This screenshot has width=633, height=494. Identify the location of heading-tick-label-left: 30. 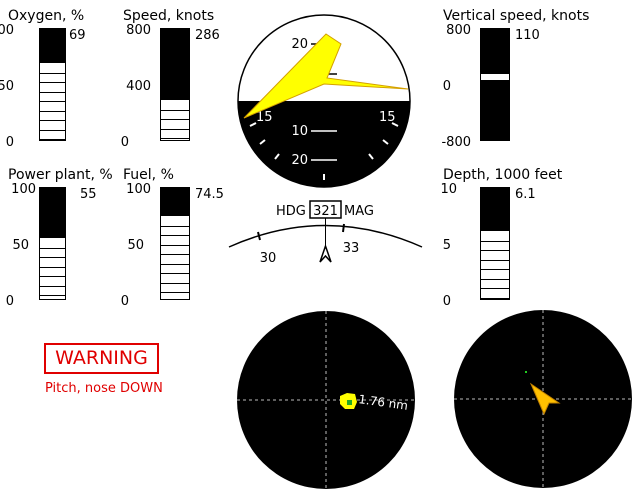
(268, 258).